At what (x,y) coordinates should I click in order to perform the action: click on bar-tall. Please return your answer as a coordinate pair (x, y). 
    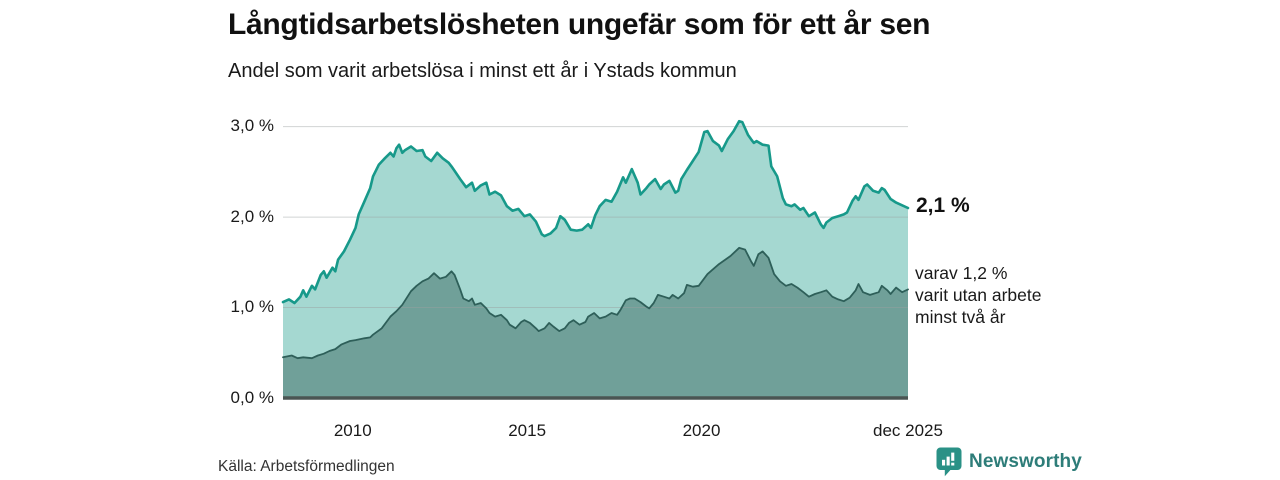
    Looking at the image, I should click on (948, 461).